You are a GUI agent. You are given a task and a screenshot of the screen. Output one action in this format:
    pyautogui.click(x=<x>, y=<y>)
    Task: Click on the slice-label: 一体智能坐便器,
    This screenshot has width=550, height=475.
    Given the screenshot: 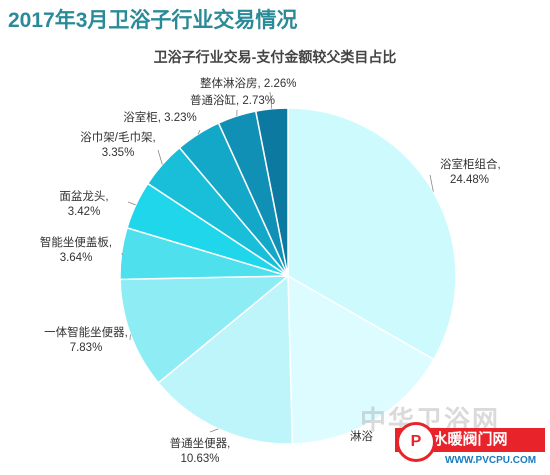 What is the action you would take?
    pyautogui.click(x=86, y=332)
    